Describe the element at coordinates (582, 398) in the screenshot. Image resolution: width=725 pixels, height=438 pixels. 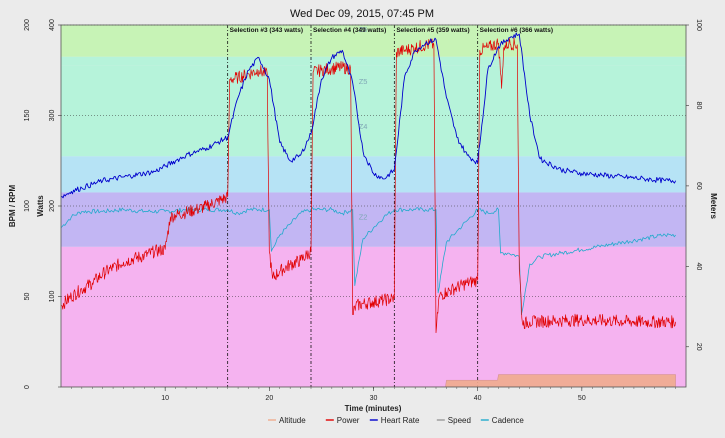
I see `tick-label-x: 50` at that location.